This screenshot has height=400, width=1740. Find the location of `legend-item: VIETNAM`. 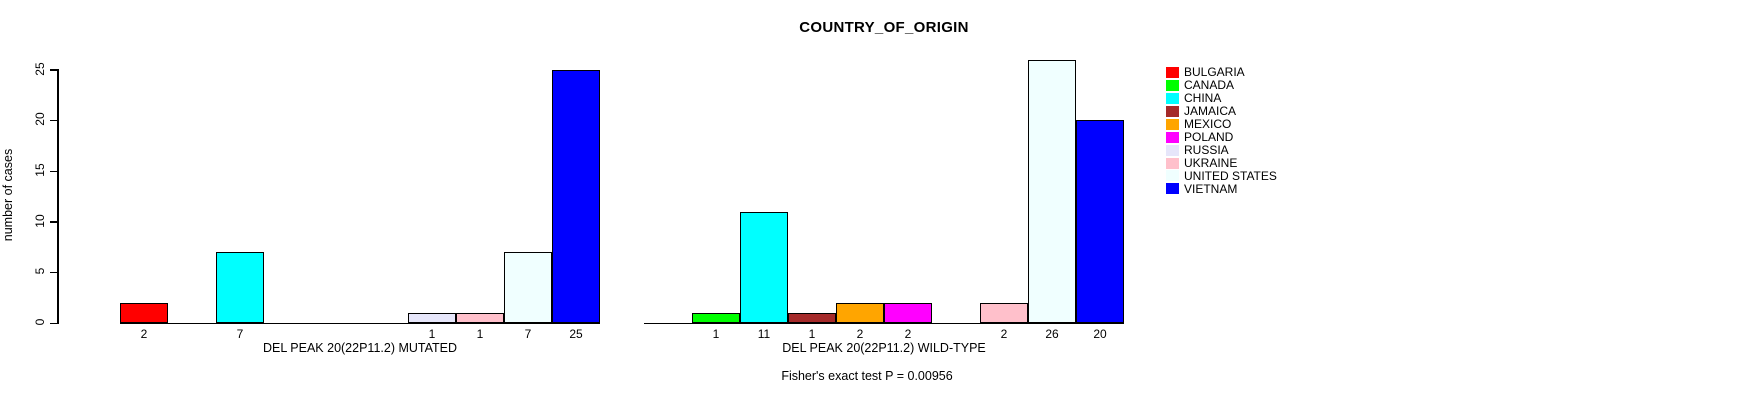

legend-item: VIETNAM is located at coordinates (1221, 188).